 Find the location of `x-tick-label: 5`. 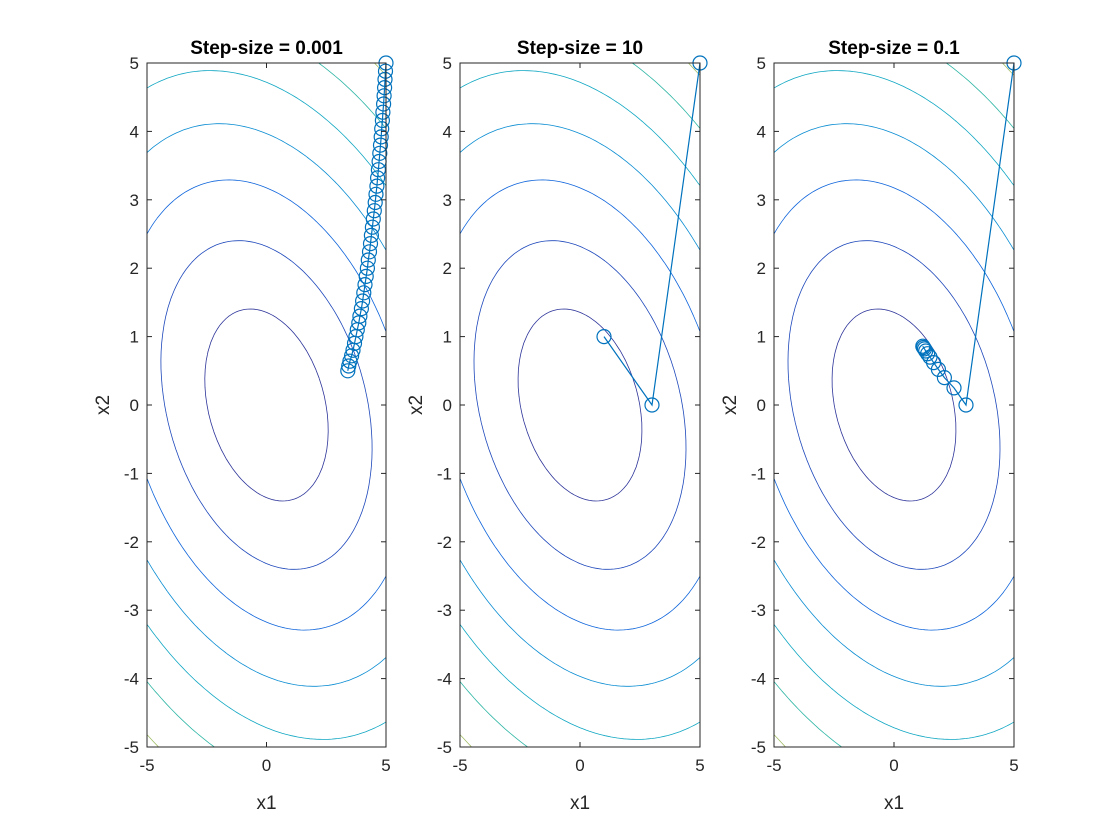

x-tick-label: 5 is located at coordinates (1013, 765).